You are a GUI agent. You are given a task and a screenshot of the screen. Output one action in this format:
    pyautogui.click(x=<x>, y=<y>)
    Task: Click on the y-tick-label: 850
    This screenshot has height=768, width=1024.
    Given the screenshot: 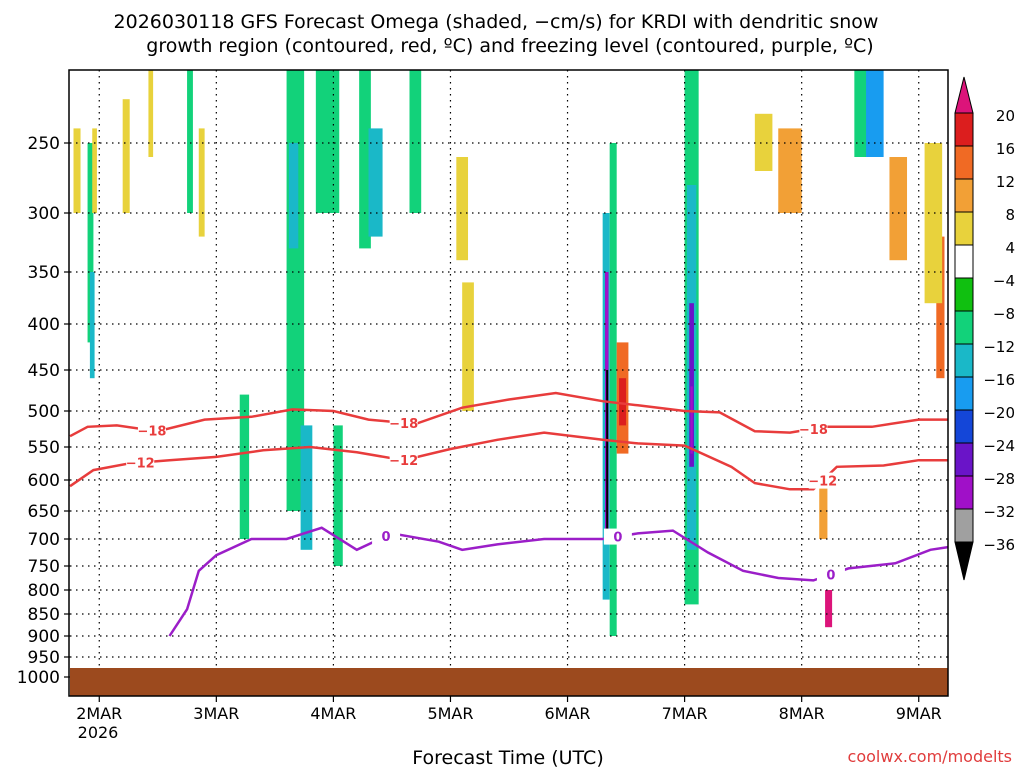 What is the action you would take?
    pyautogui.click(x=44, y=615)
    